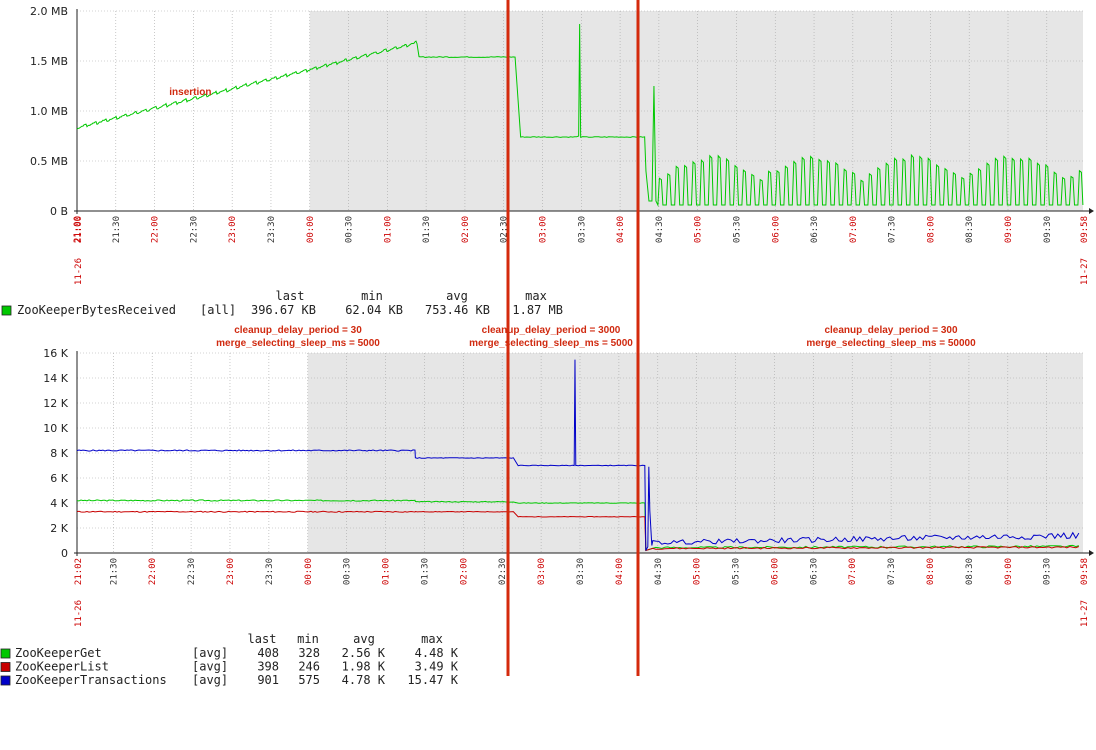  What do you see at coordinates (49, 111) in the screenshot?
I see `y-tick-label: 1.0 MB` at bounding box center [49, 111].